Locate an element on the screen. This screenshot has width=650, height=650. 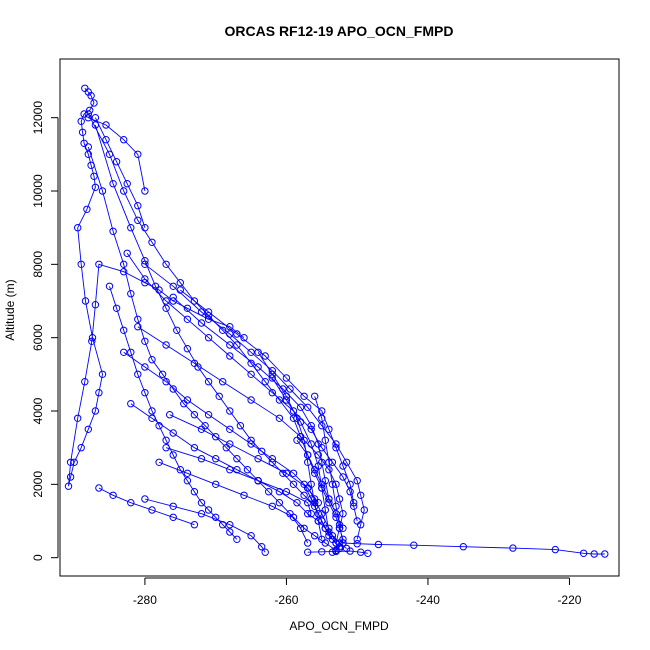
y-axis-label: Altitude (m) is located at coordinates (10, 309).